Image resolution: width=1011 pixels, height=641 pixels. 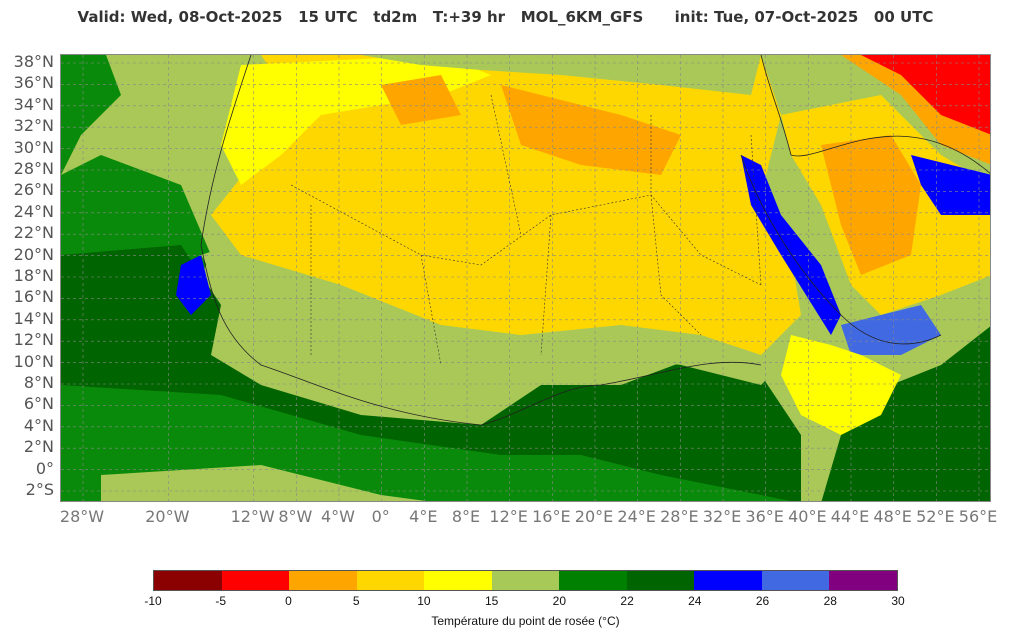 I want to click on lat-label: 2°S, so click(x=39, y=489).